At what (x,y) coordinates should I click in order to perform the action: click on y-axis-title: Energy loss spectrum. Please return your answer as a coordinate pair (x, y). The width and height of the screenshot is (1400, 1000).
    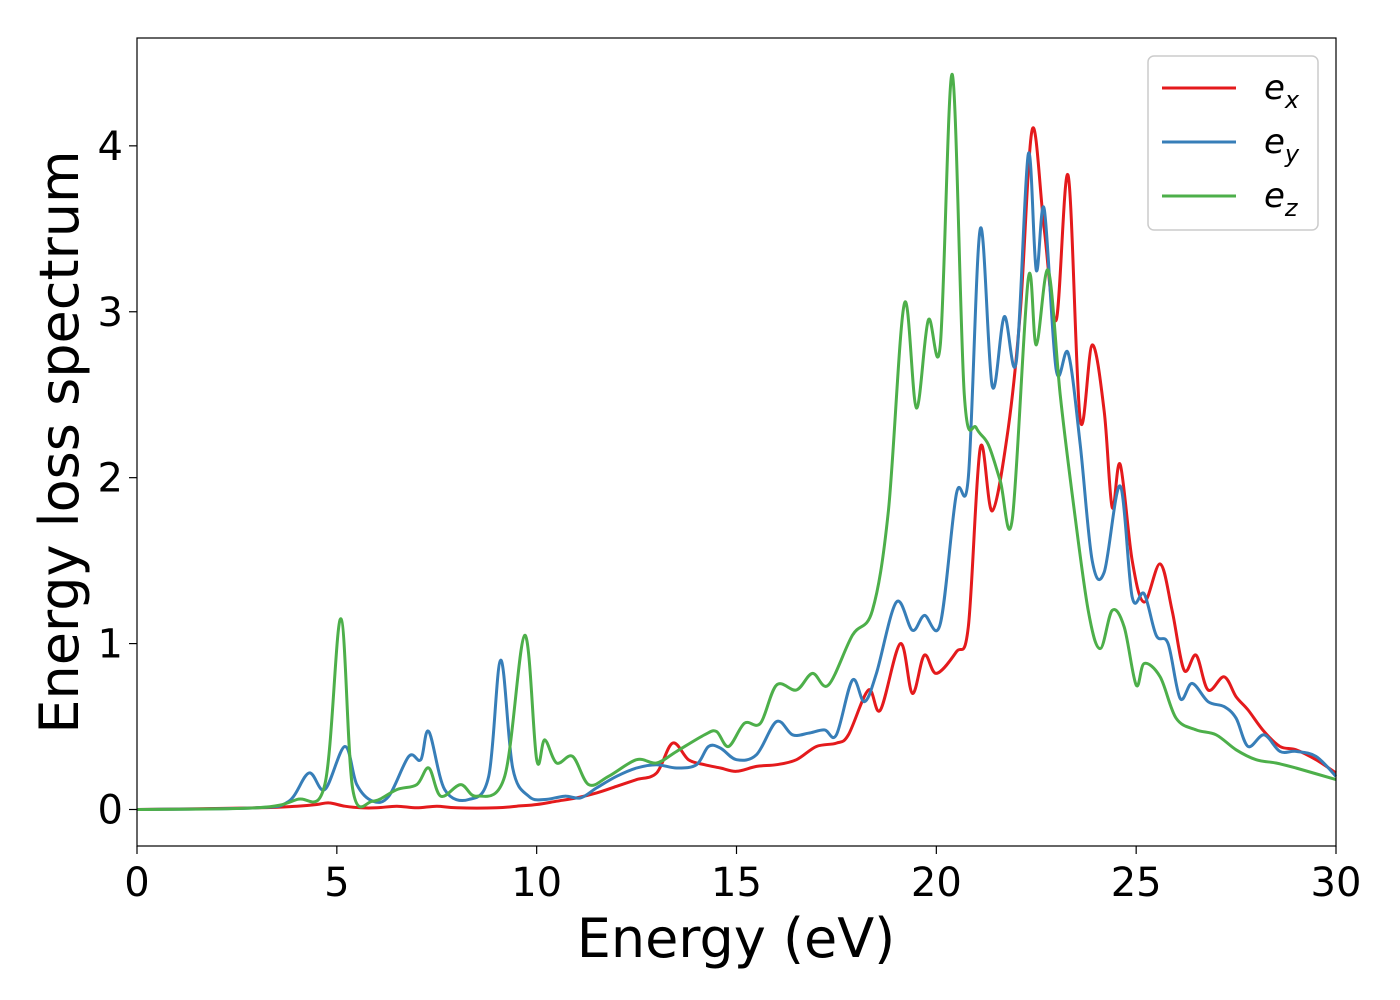
    Looking at the image, I should click on (59, 441).